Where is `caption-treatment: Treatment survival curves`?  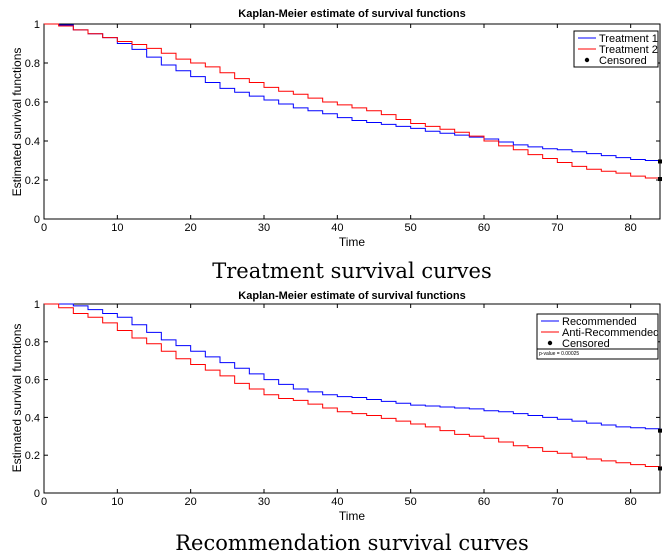
caption-treatment: Treatment survival curves is located at coordinates (352, 271).